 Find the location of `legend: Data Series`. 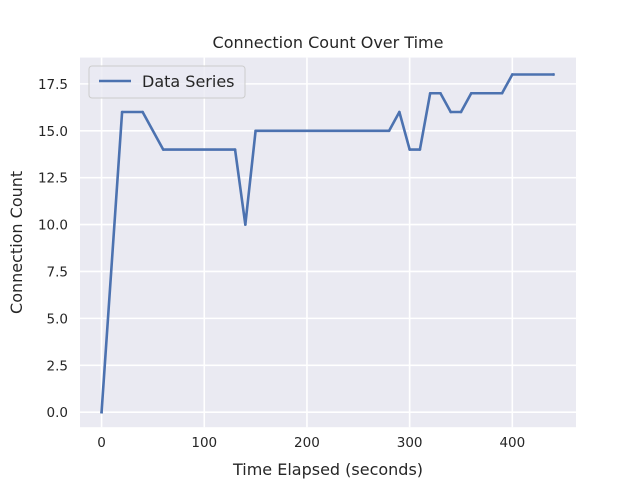

legend: Data Series is located at coordinates (167, 82).